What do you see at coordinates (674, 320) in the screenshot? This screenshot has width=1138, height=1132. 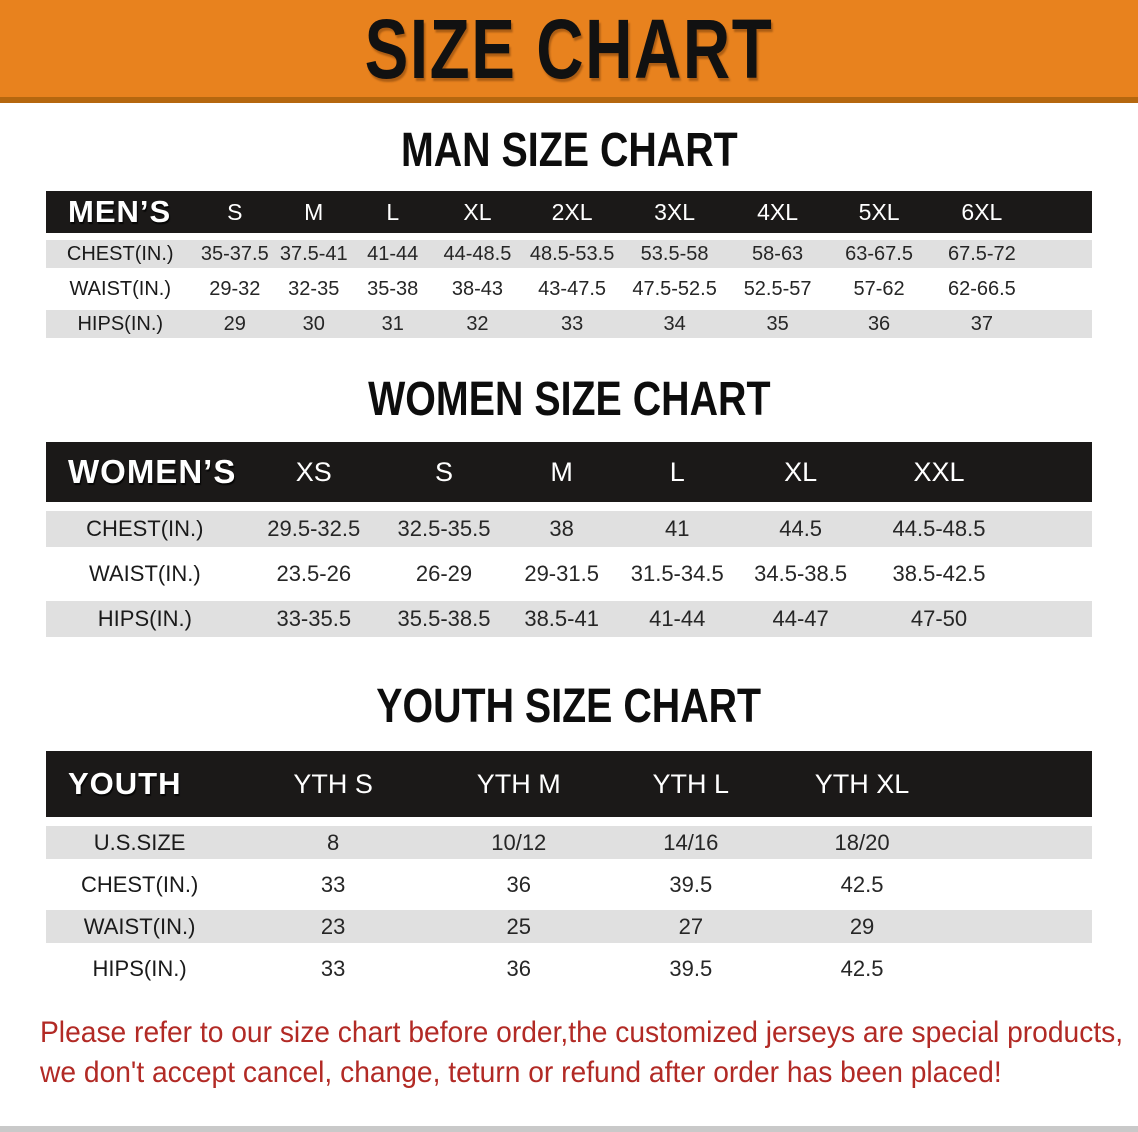 I see `size-value: 34` at bounding box center [674, 320].